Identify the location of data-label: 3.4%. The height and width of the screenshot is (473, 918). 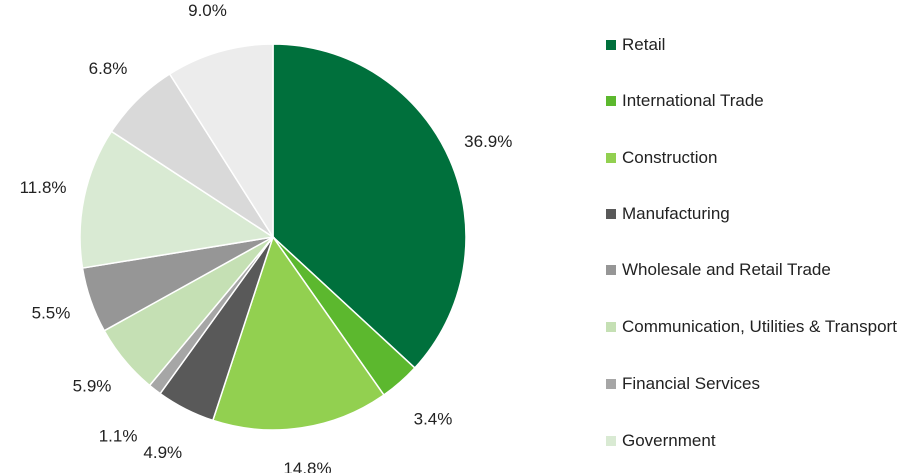
(433, 418).